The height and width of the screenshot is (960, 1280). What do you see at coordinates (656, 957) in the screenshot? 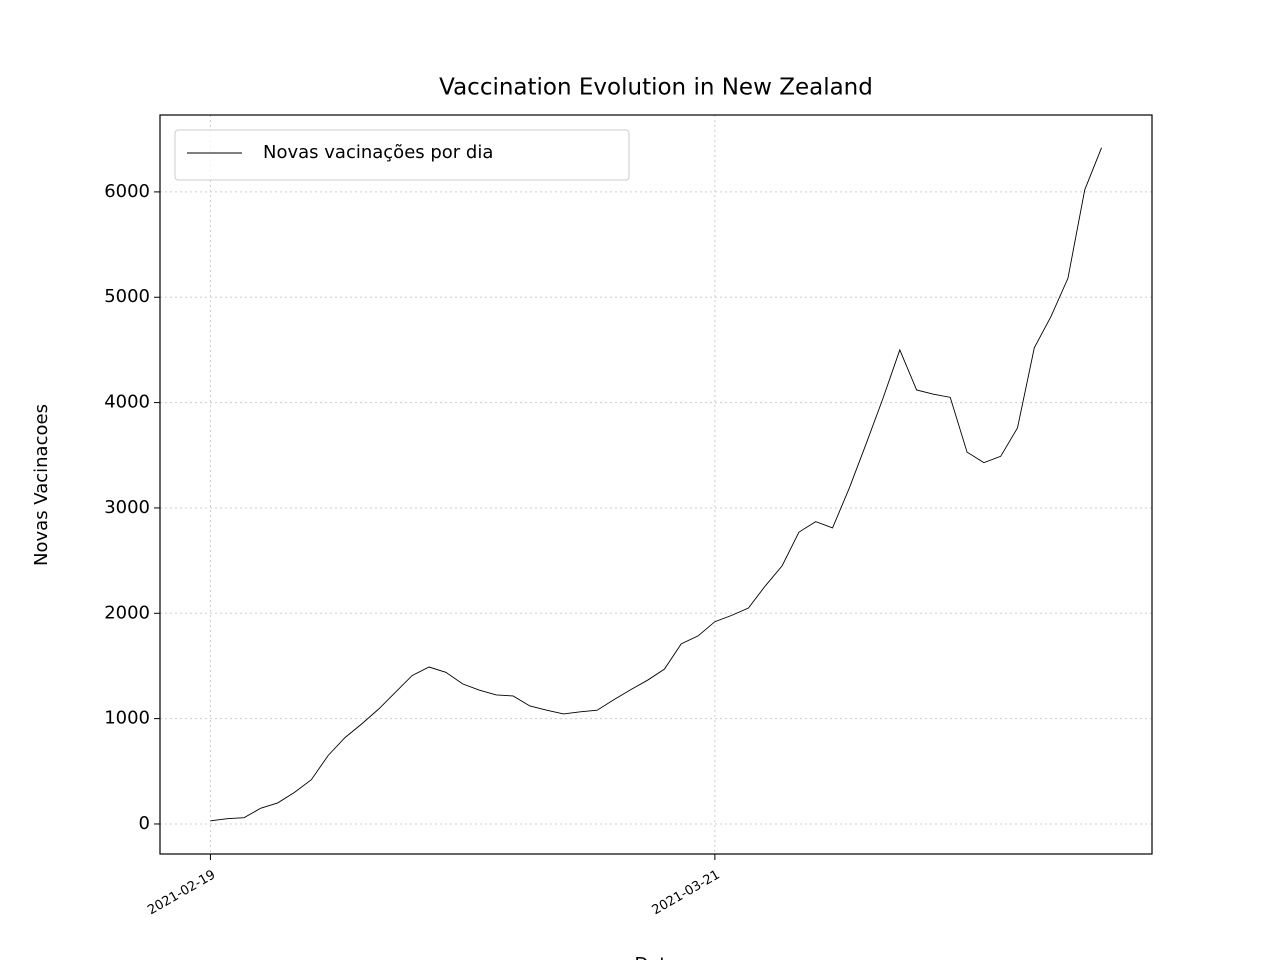
I see `x-axis-label: Data` at bounding box center [656, 957].